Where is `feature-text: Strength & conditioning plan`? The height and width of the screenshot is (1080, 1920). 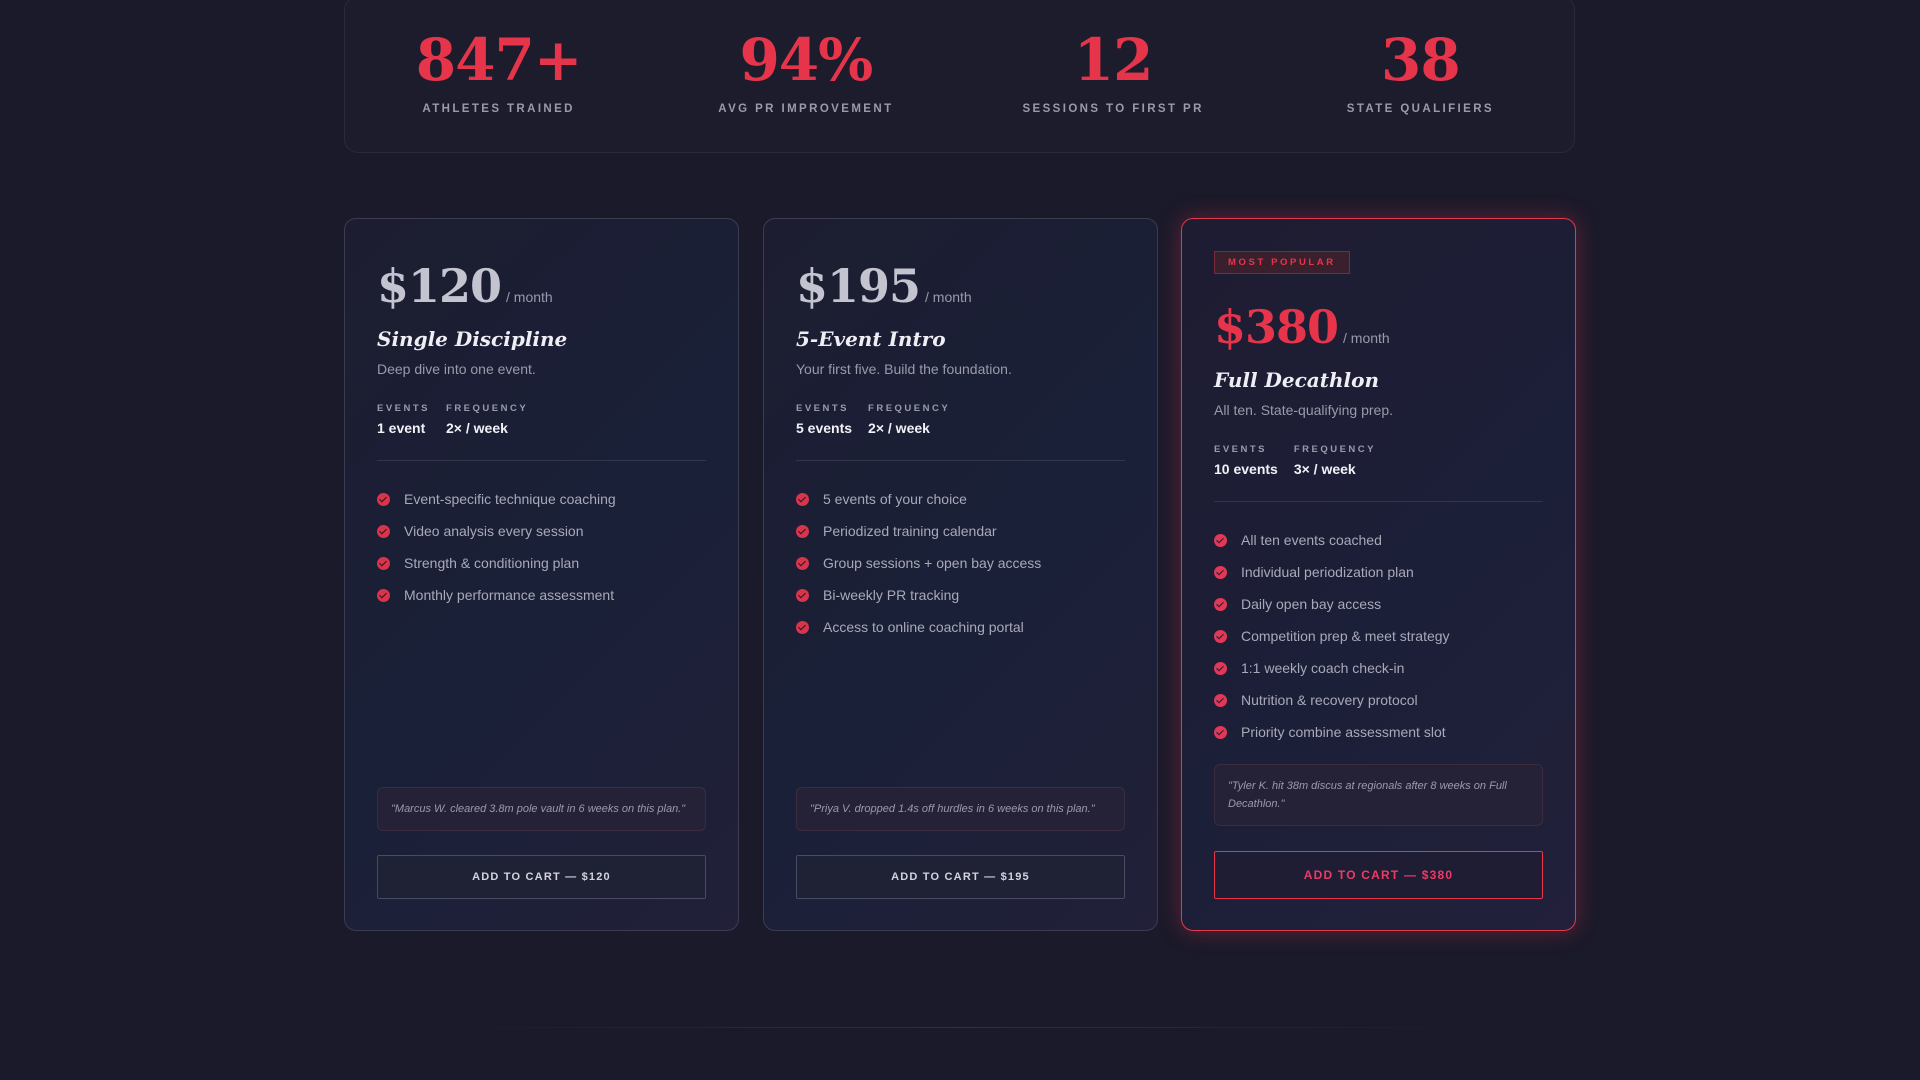 feature-text: Strength & conditioning plan is located at coordinates (492, 563).